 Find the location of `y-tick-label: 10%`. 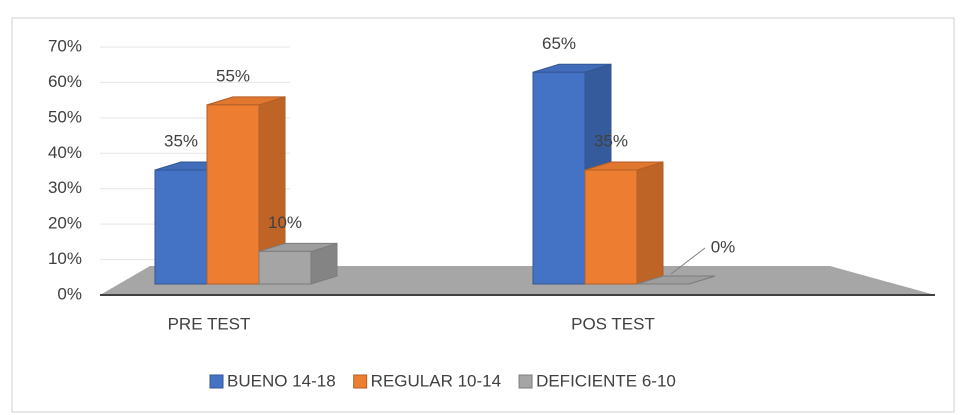

y-tick-label: 10% is located at coordinates (65, 258).